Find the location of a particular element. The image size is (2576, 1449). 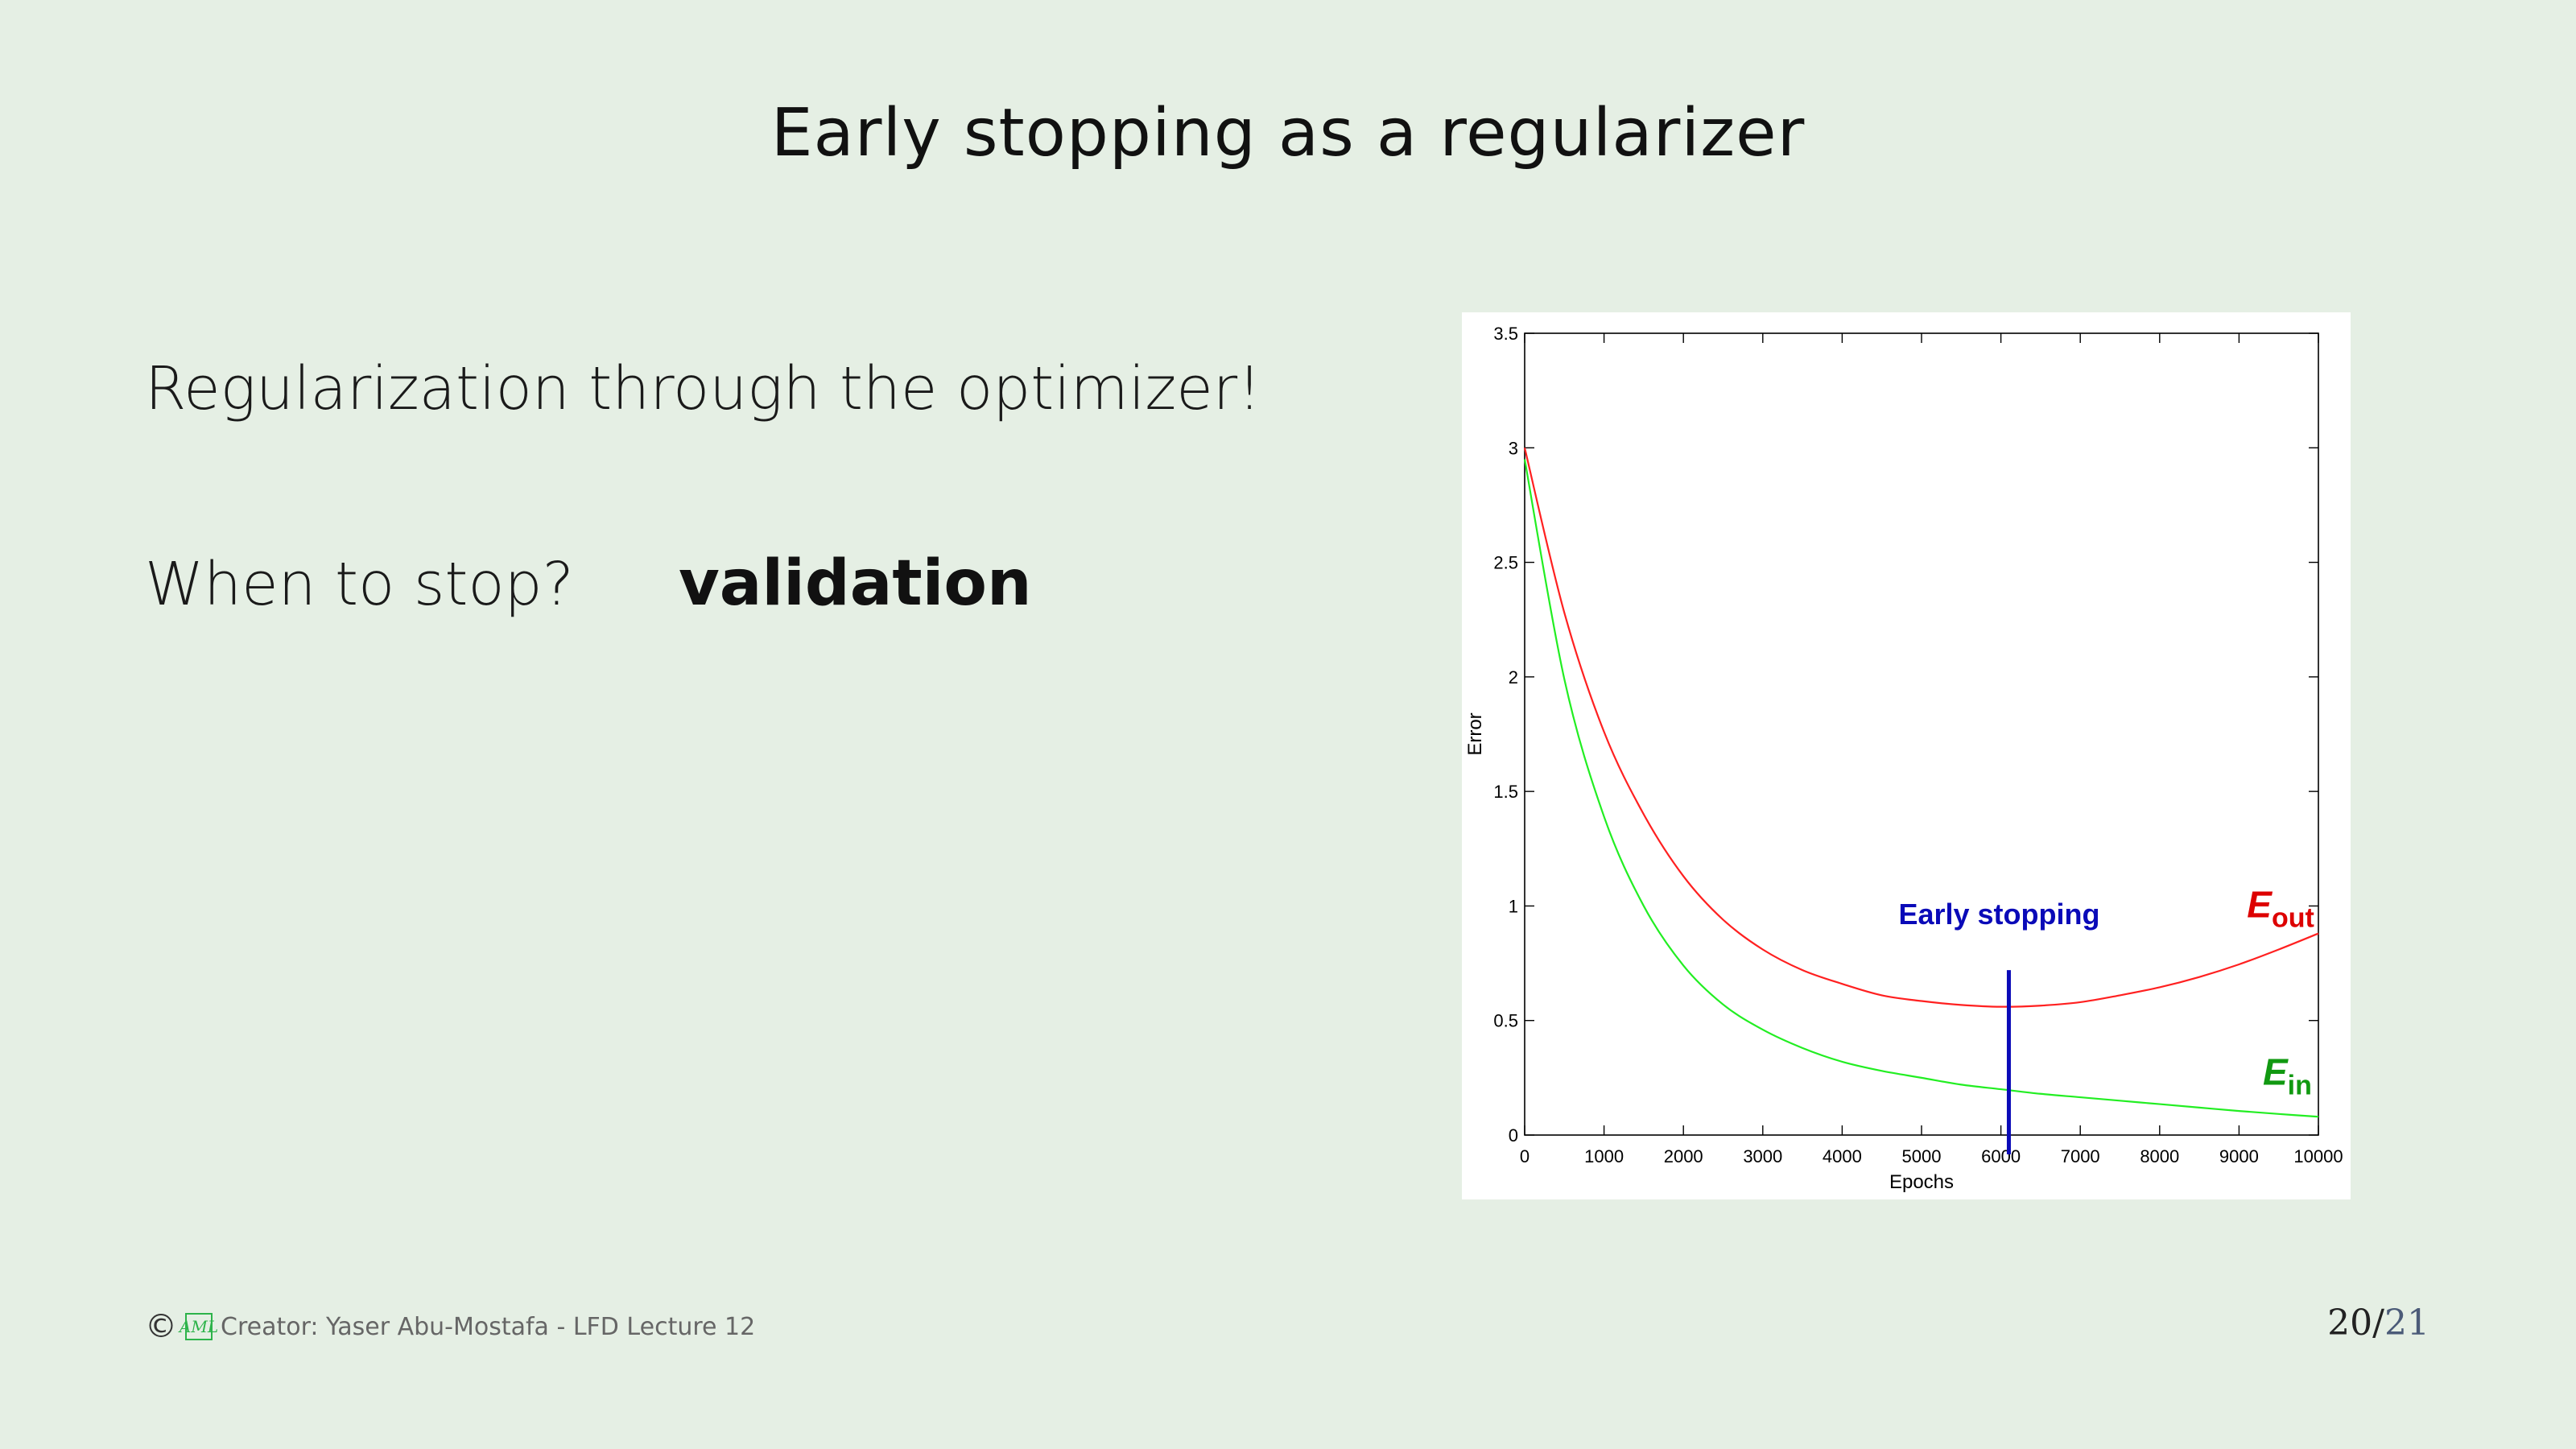

y-axis-label: Error is located at coordinates (1475, 733).